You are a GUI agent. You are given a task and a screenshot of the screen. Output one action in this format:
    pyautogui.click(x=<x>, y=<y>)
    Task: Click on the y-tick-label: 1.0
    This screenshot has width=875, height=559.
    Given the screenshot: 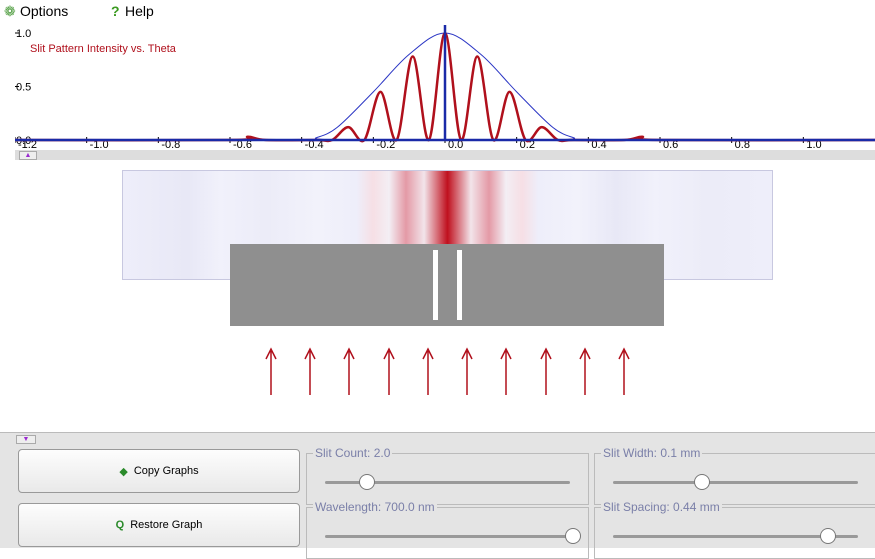 What is the action you would take?
    pyautogui.click(x=23, y=34)
    